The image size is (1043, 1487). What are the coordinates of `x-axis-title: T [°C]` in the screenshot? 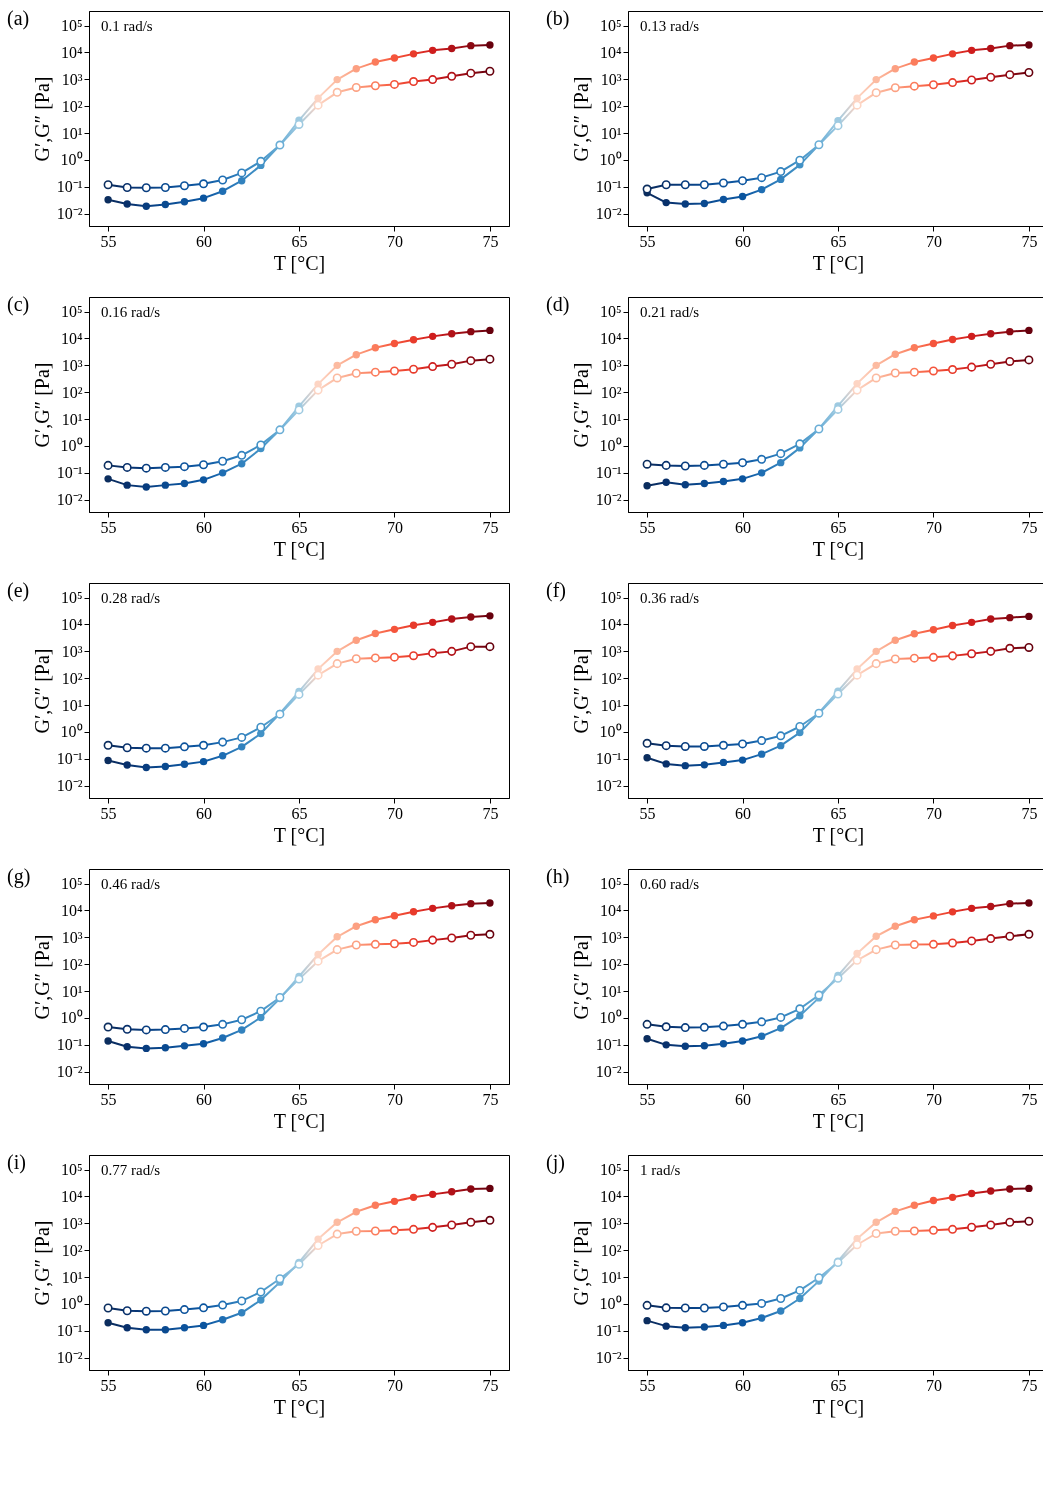 It's located at (838, 548).